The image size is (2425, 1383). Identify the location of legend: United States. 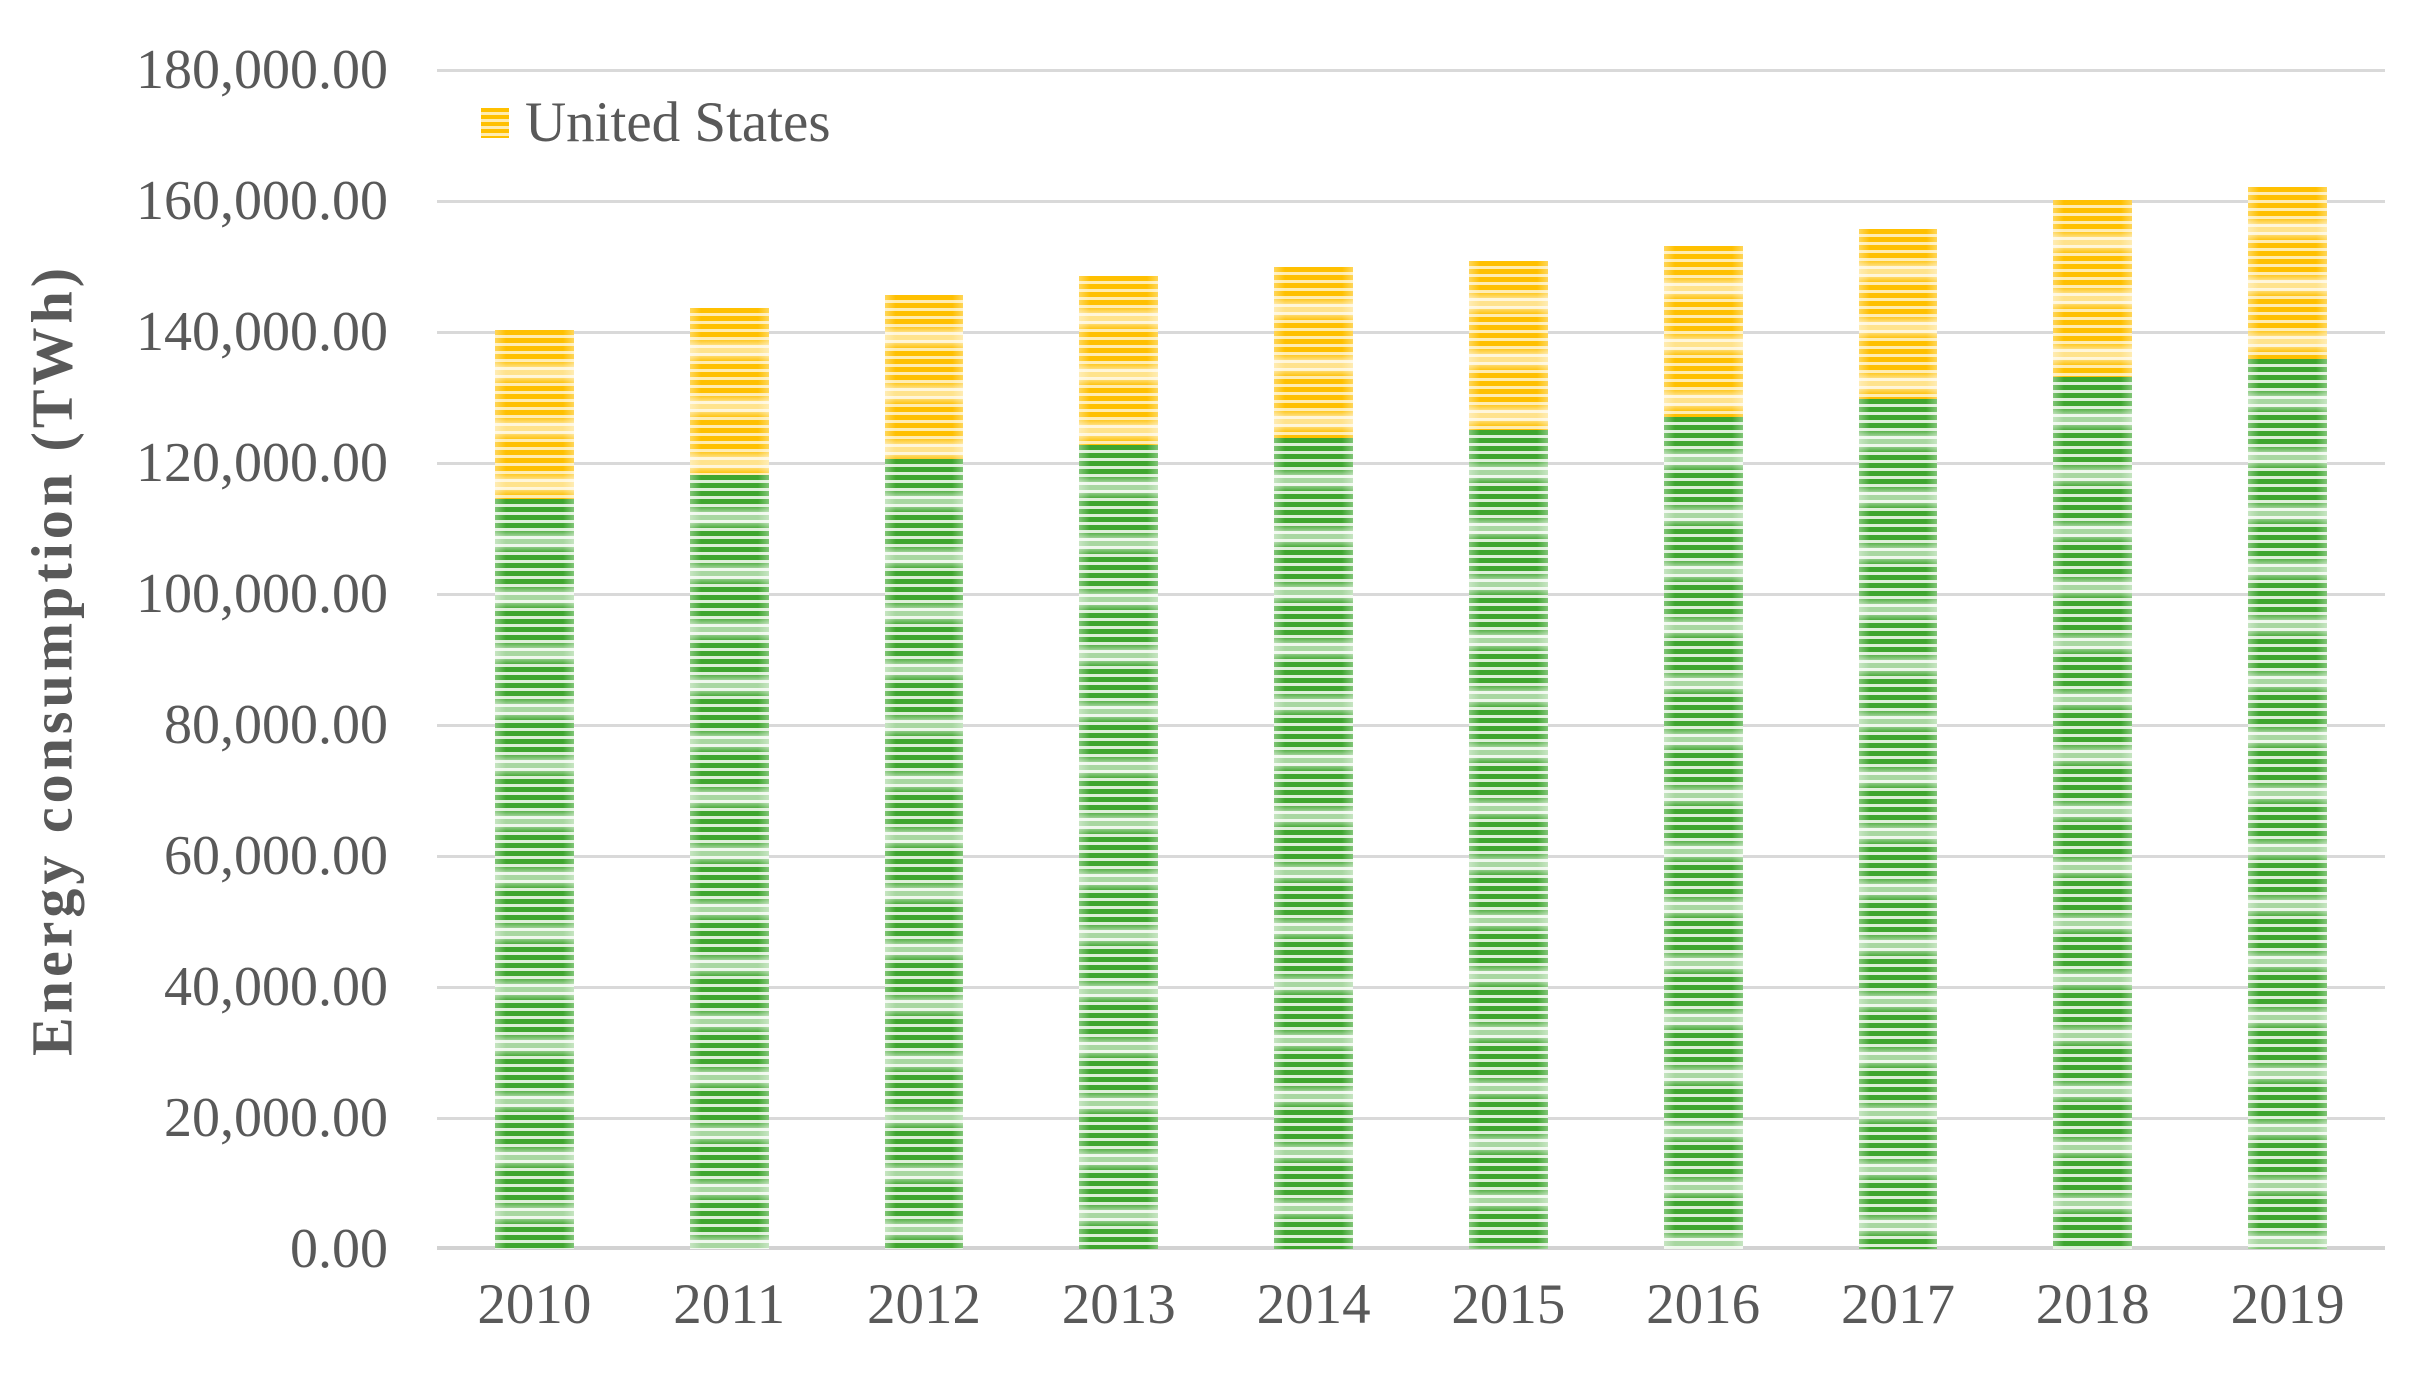
(656, 122).